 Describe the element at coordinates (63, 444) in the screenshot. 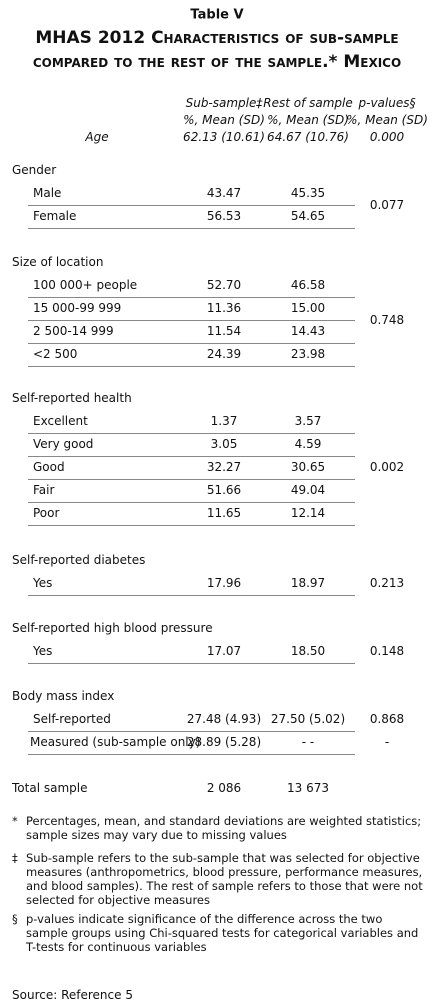

I see `row-label: Very good` at that location.